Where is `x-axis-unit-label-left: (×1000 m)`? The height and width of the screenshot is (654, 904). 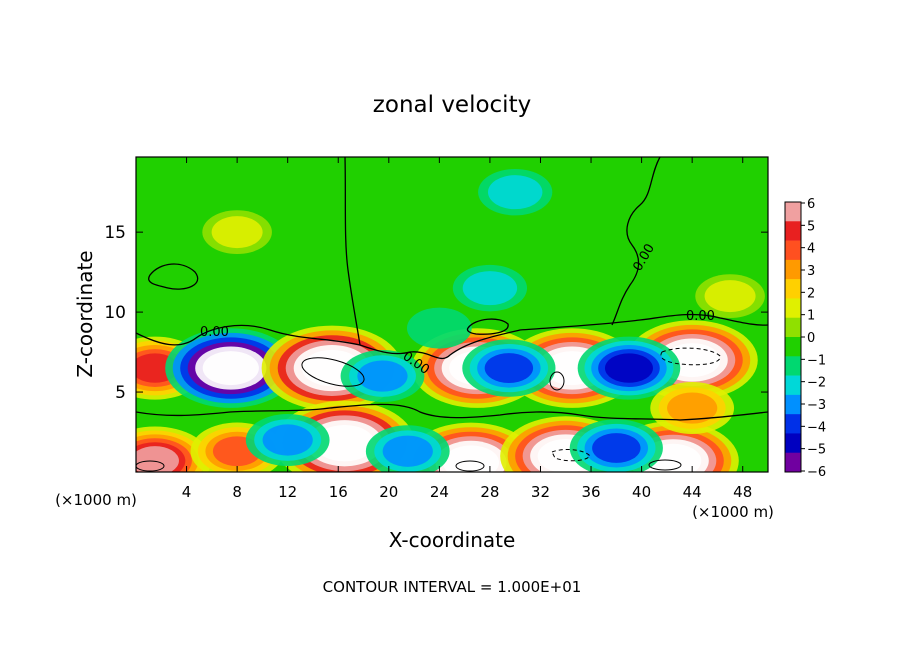 x-axis-unit-label-left: (×1000 m) is located at coordinates (96, 500).